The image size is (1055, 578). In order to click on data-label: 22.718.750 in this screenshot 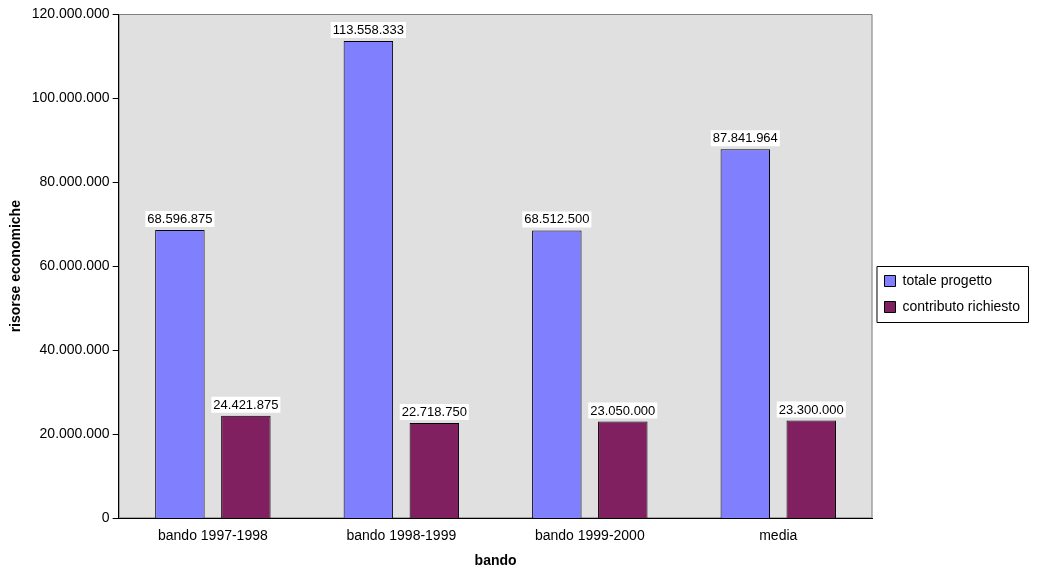, I will do `click(434, 411)`.